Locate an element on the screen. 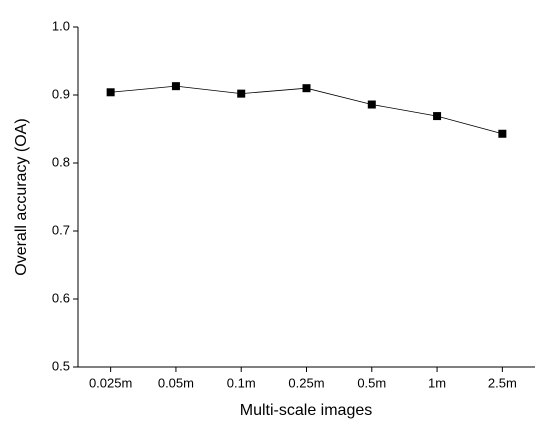 Image resolution: width=550 pixels, height=439 pixels. y-tick-label: 0.6 is located at coordinates (61, 297).